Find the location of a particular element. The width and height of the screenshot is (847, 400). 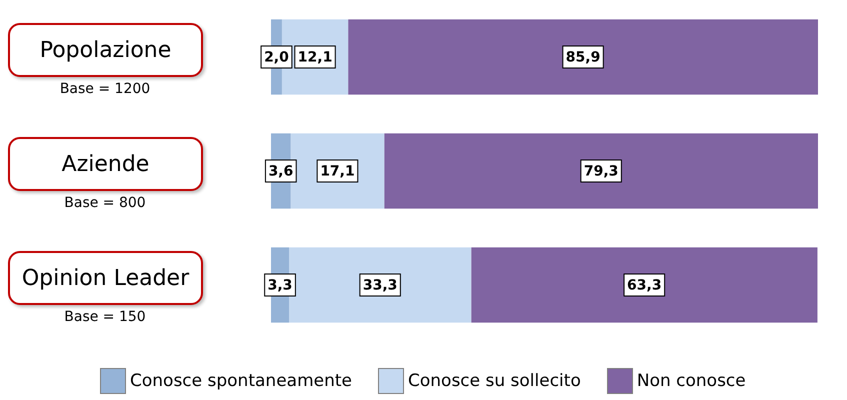

y-tick-label: Opinion Leader is located at coordinates (106, 278).